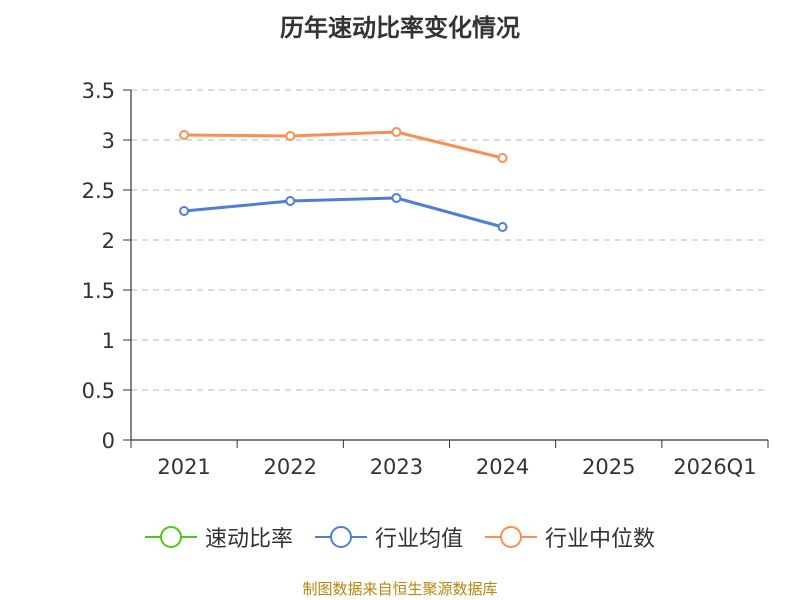 The width and height of the screenshot is (800, 600). I want to click on legend-label: 行业均值, so click(418, 539).